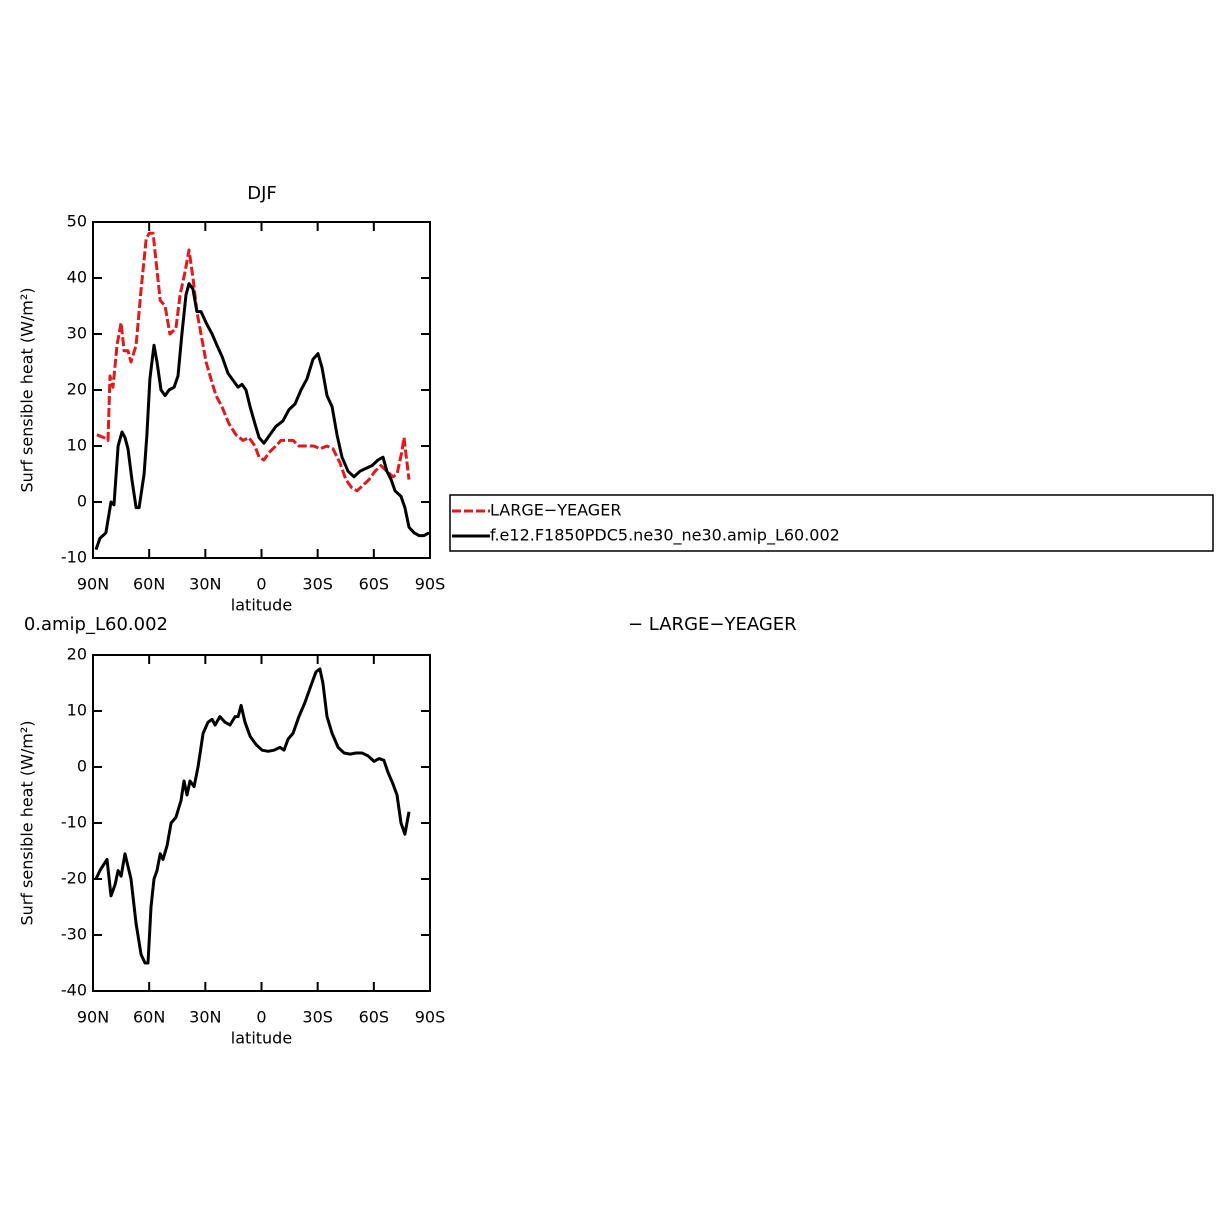 The height and width of the screenshot is (1231, 1231). I want to click on legend-label: LARGE−YEAGER, so click(555, 510).